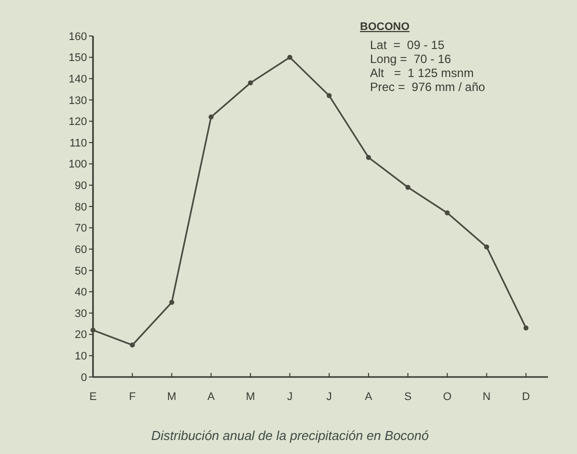  Describe the element at coordinates (77, 100) in the screenshot. I see `y-tick-label: 130` at that location.